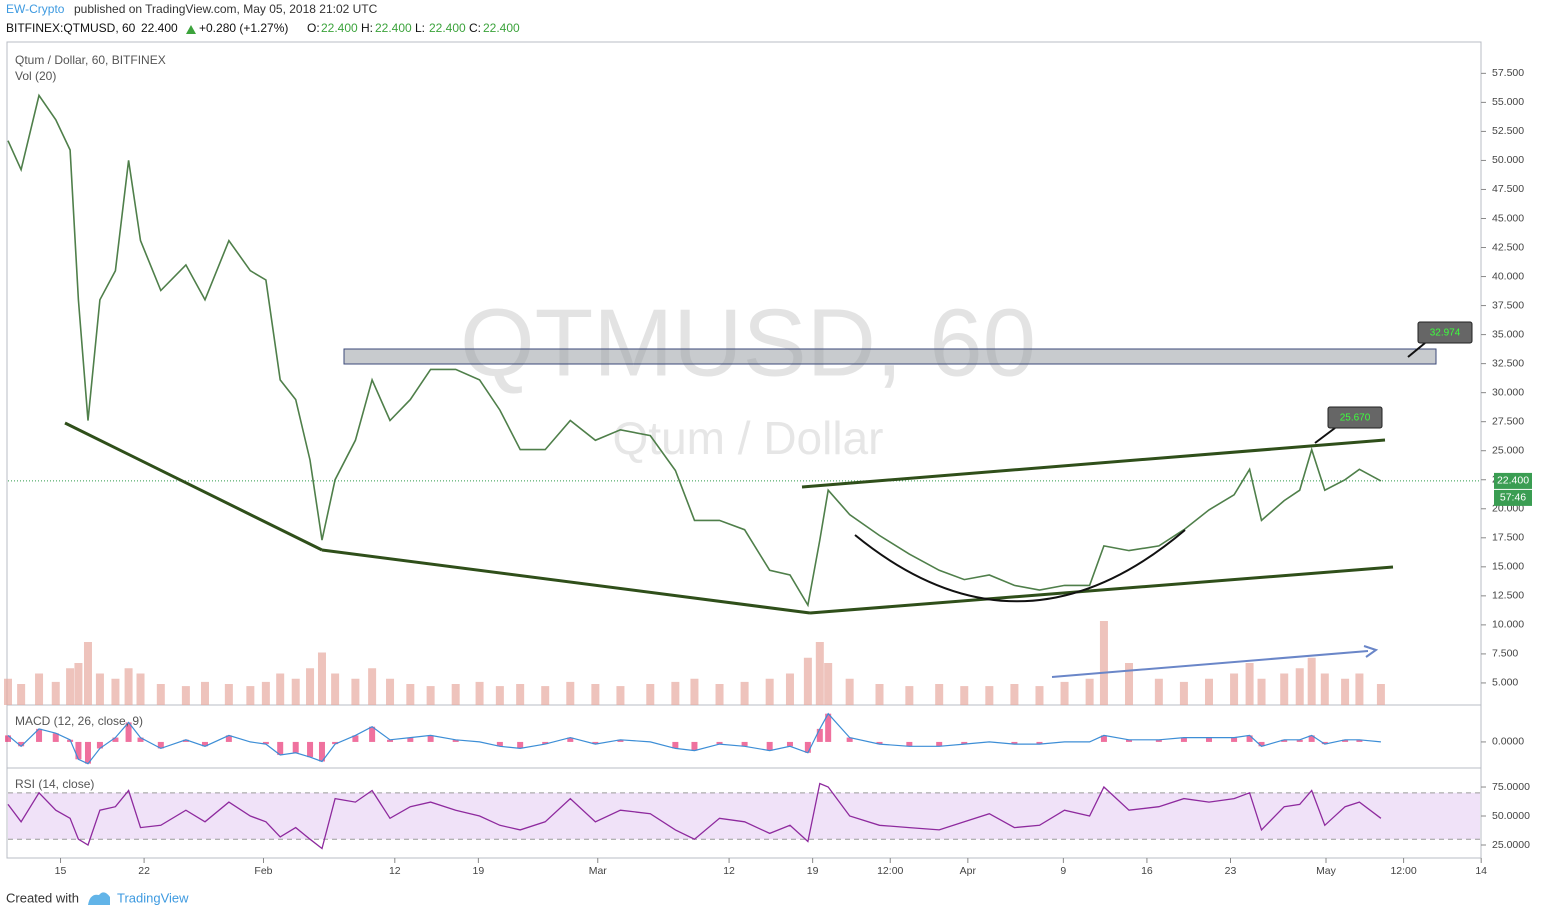  What do you see at coordinates (191, 29) in the screenshot?
I see `up-arrow` at bounding box center [191, 29].